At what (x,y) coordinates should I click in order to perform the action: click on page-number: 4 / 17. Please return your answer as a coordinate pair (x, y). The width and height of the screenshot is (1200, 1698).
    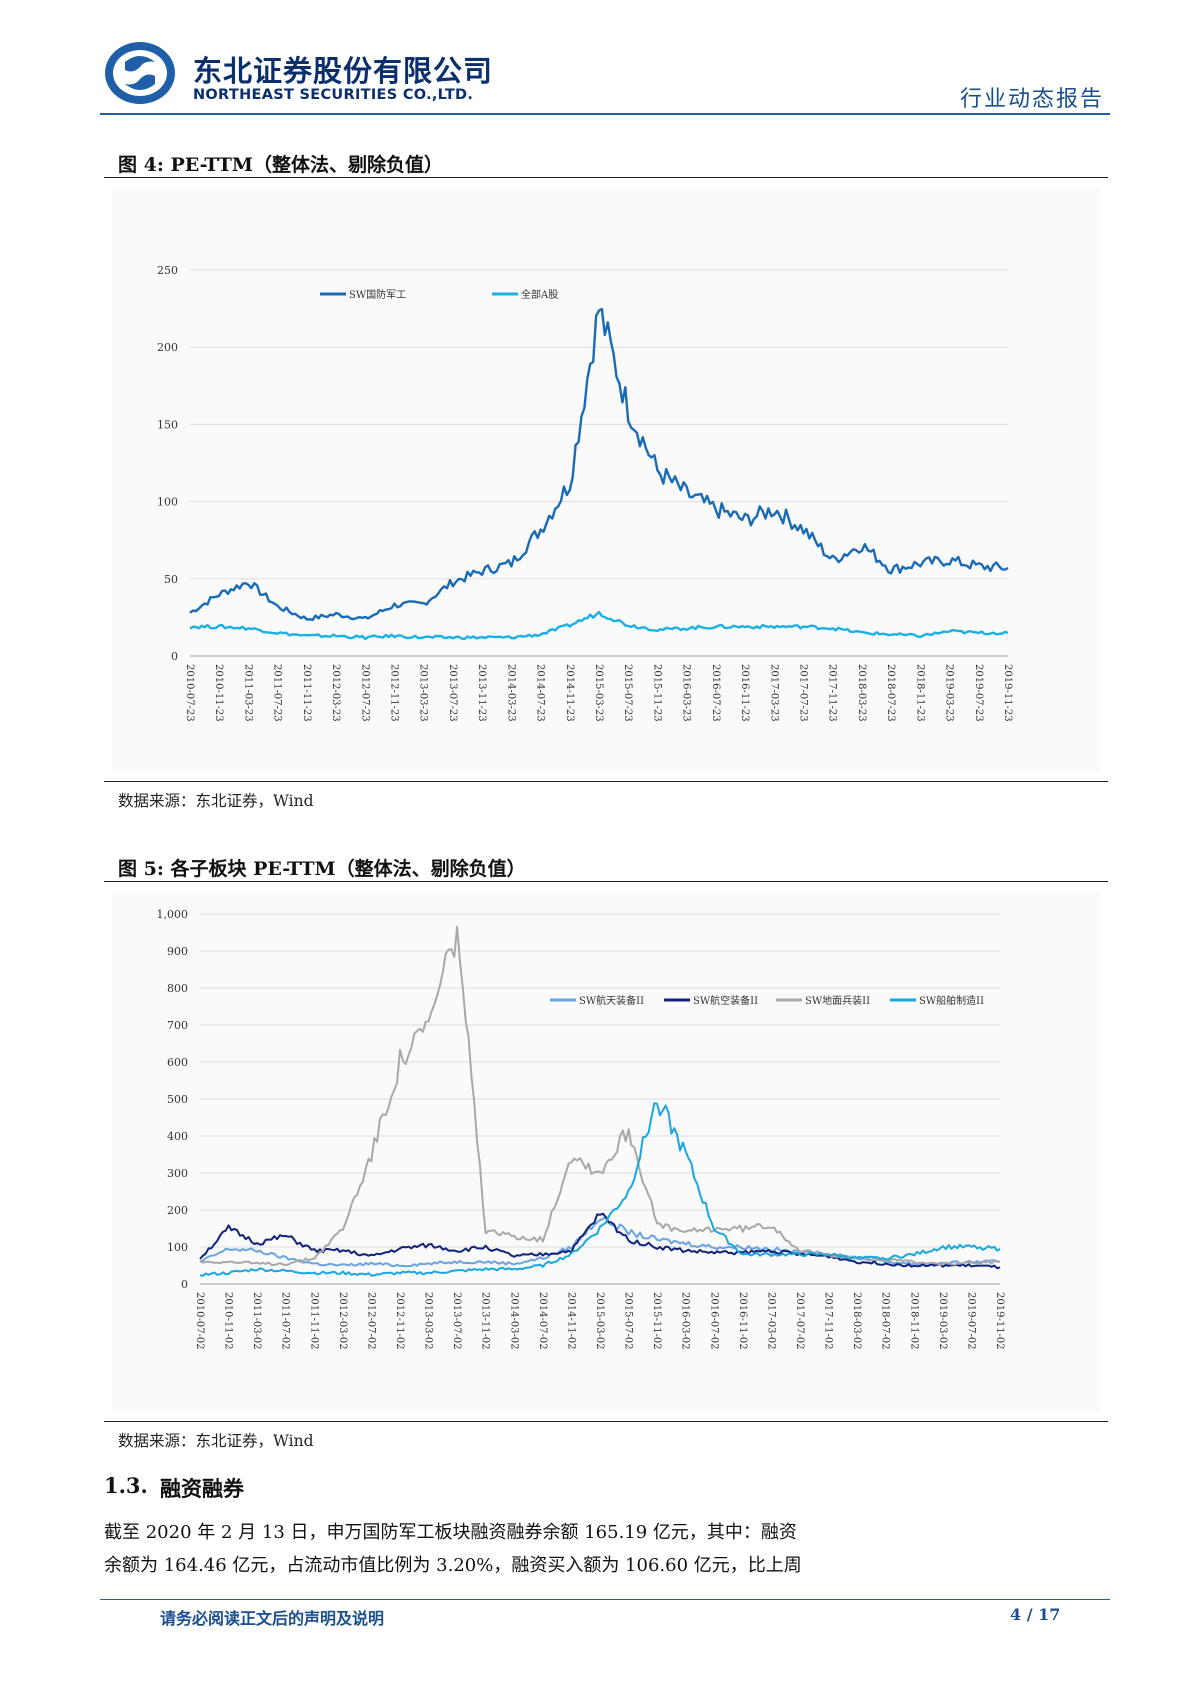
    Looking at the image, I should click on (1035, 1614).